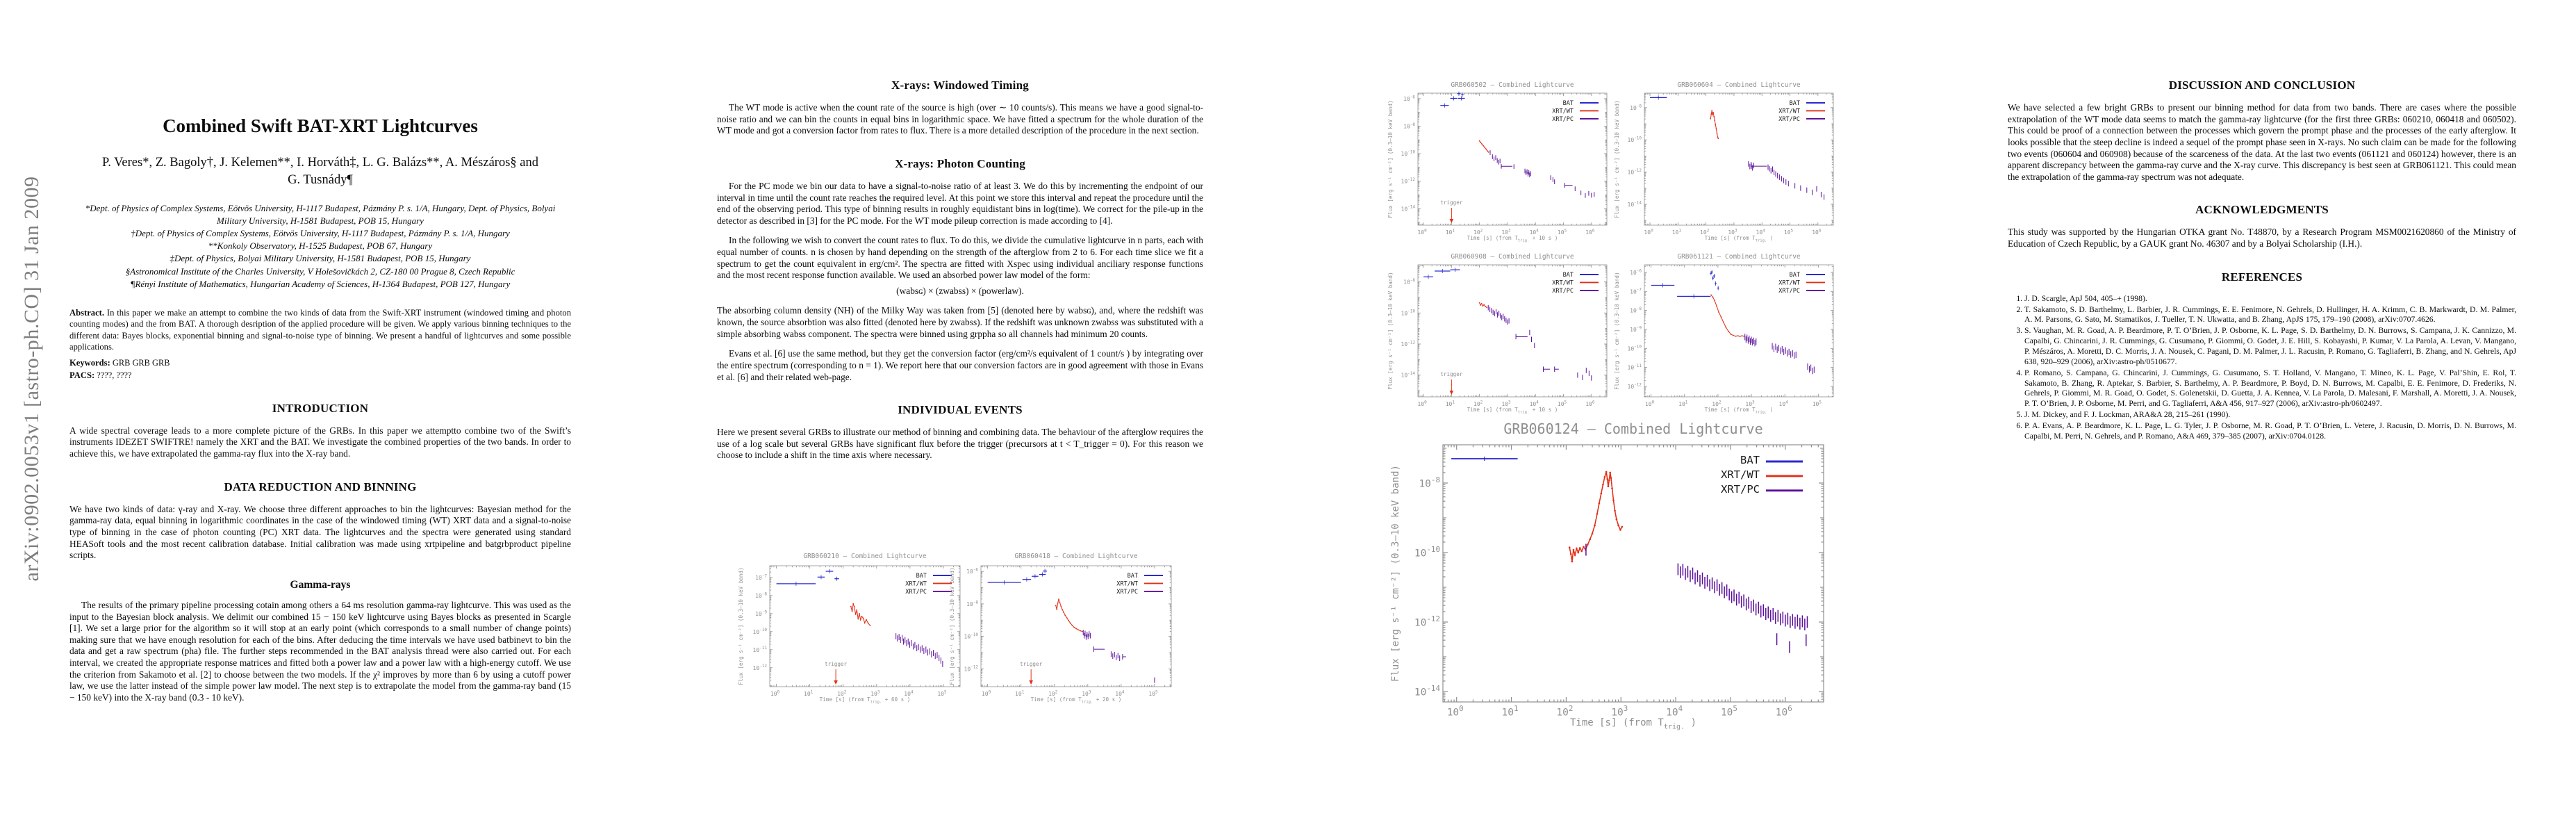 The height and width of the screenshot is (834, 2576). Describe the element at coordinates (2262, 210) in the screenshot. I see `heading-acknowledgments: ACKNOWLEDGMENTS` at that location.